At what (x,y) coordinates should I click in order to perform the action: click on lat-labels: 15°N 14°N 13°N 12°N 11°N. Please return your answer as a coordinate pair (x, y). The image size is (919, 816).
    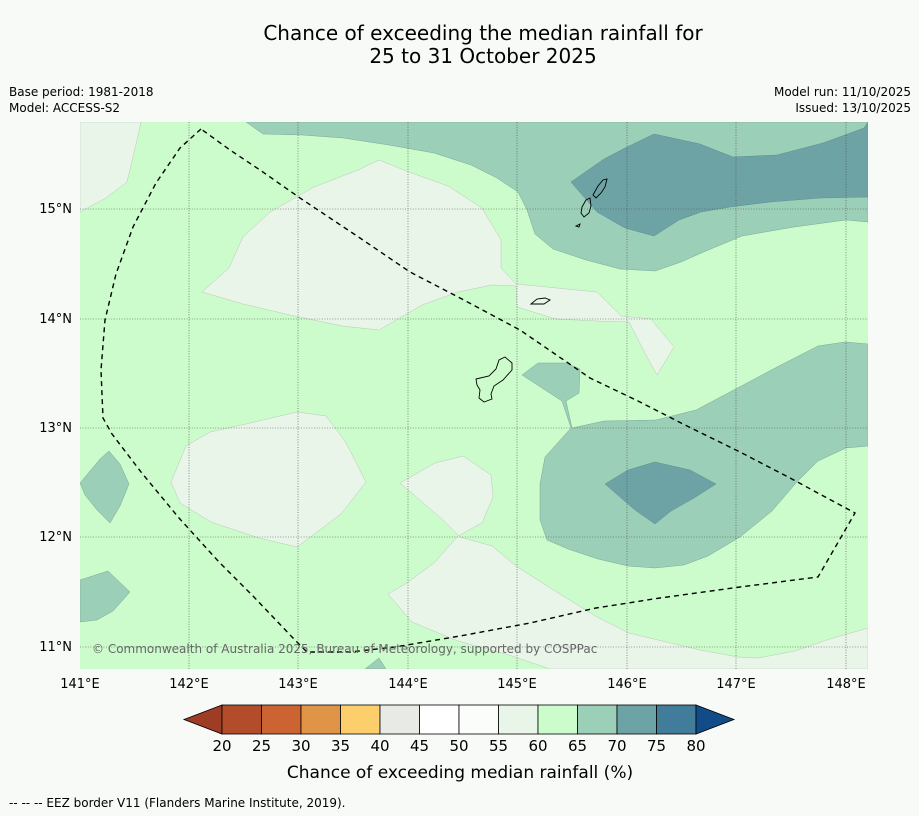
    Looking at the image, I should click on (55, 428).